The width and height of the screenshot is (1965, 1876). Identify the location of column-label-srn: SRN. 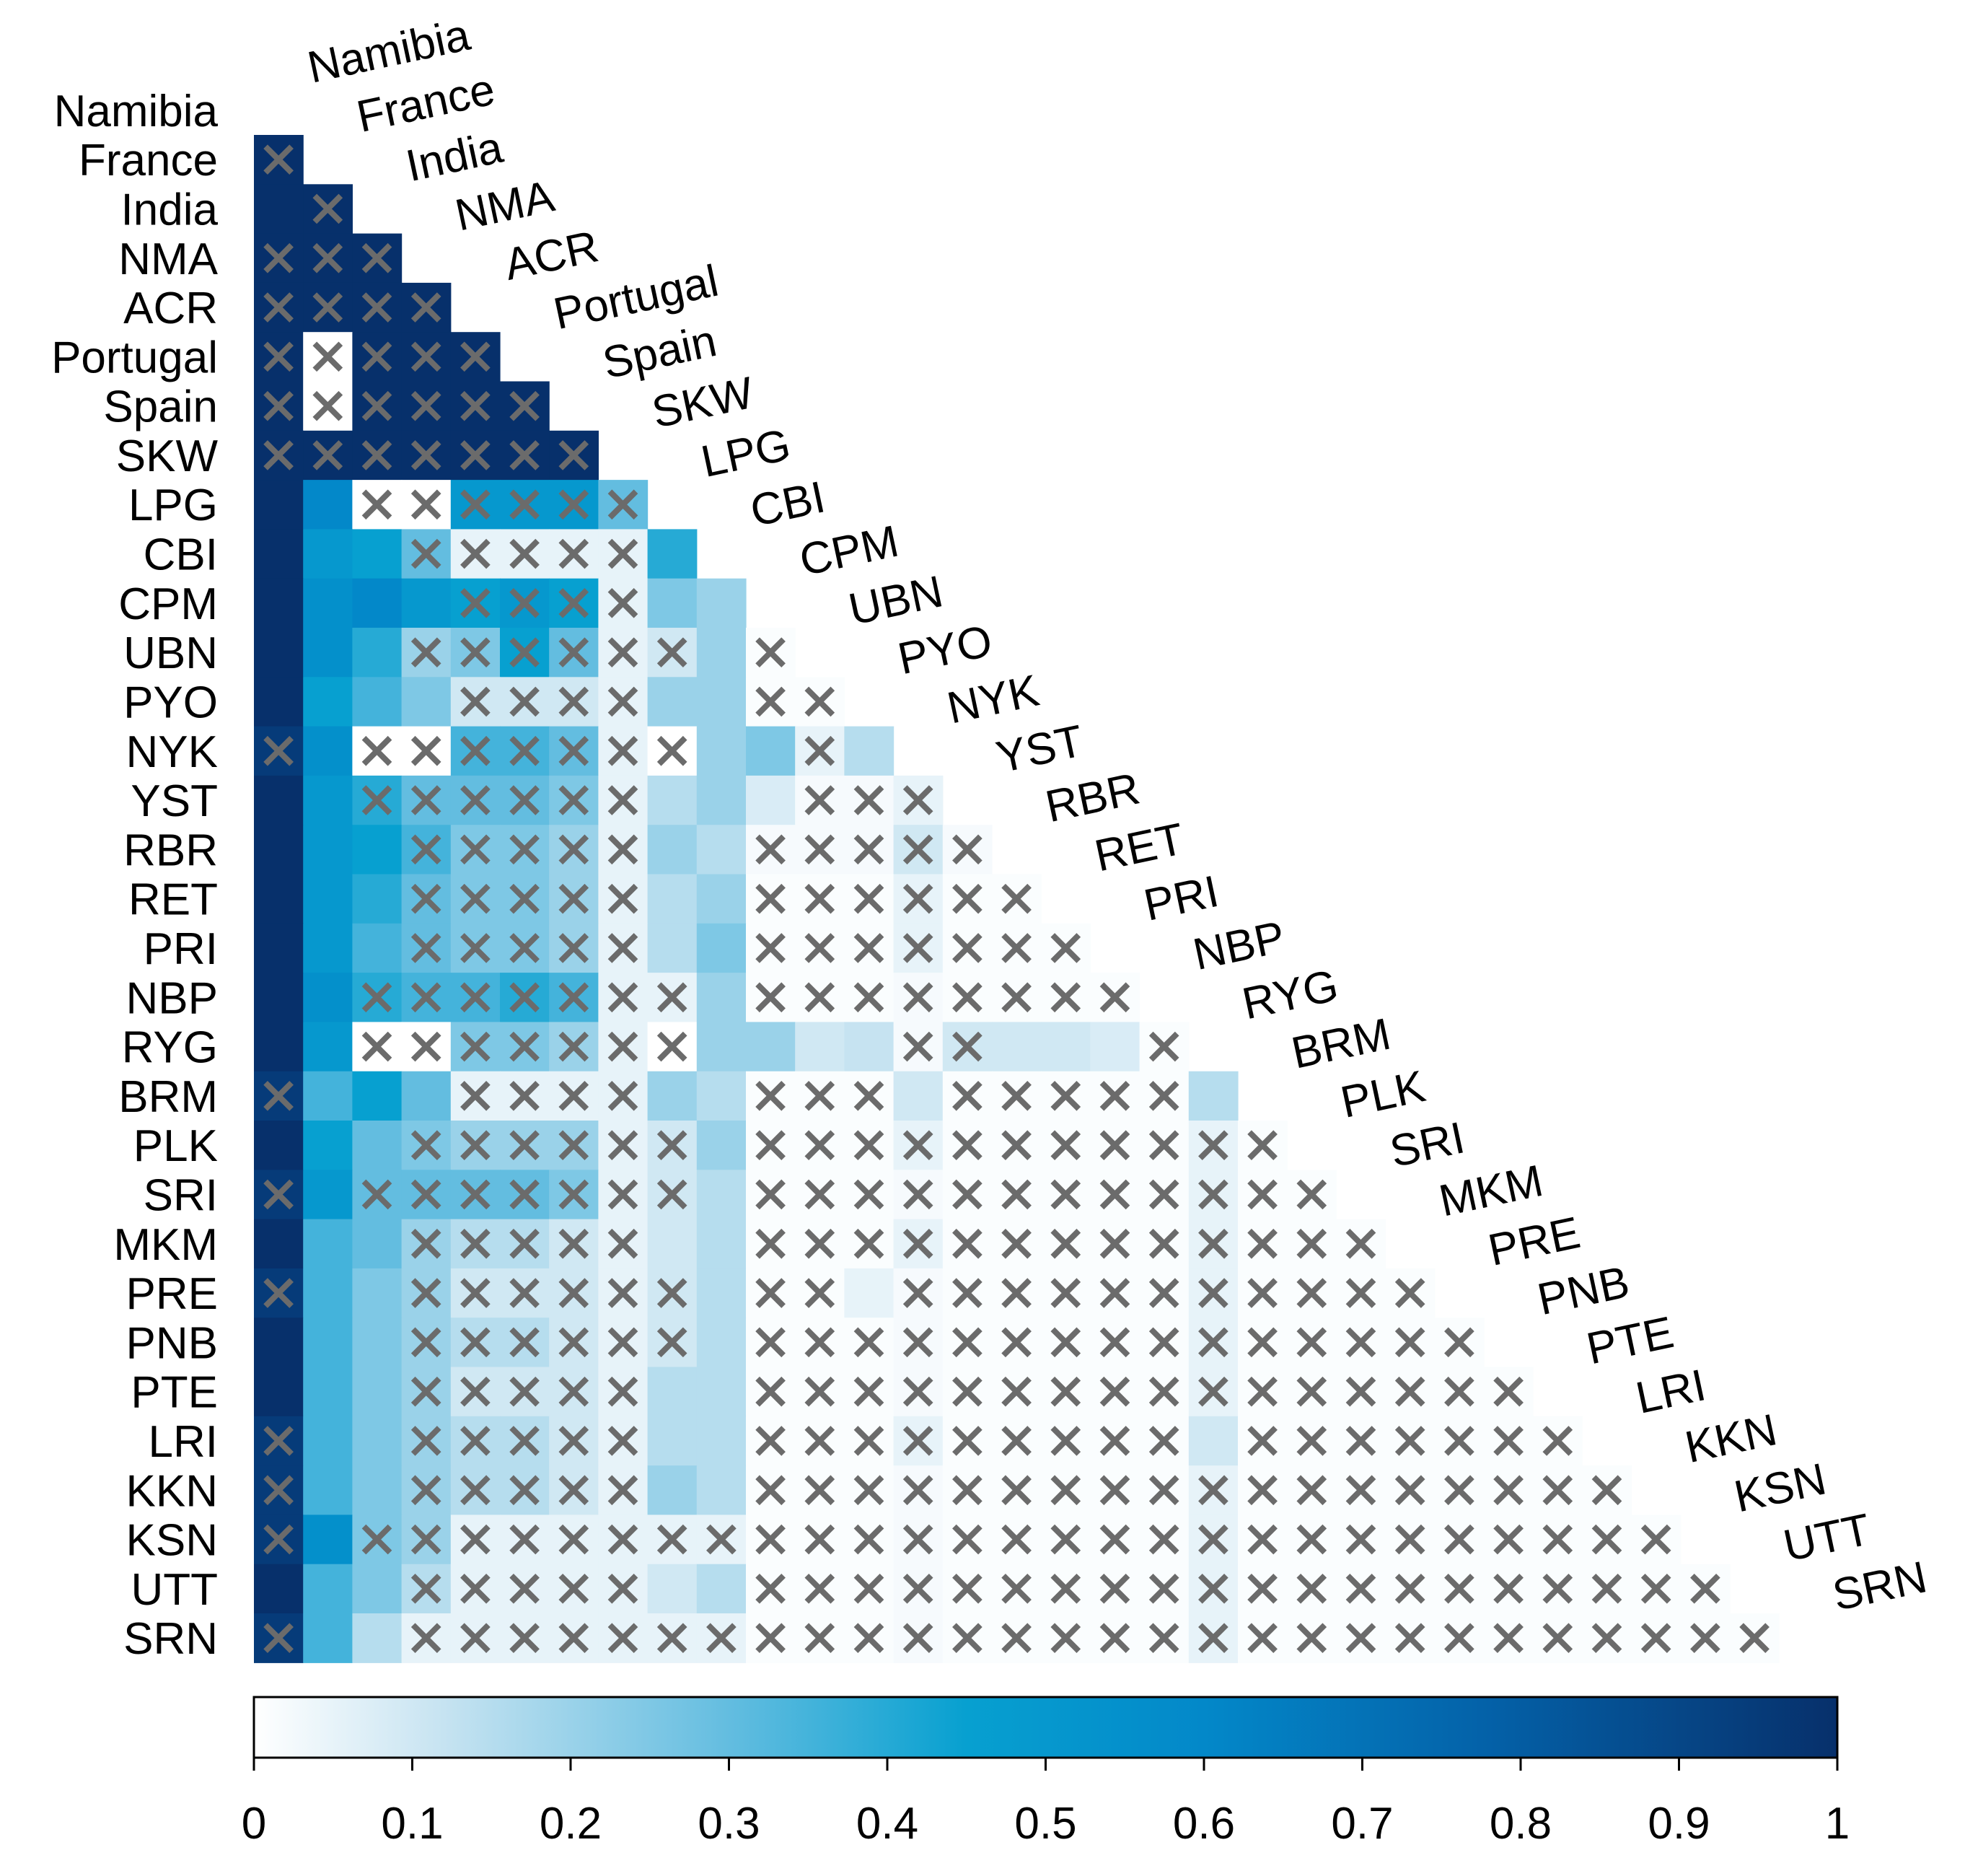
(1880, 1587).